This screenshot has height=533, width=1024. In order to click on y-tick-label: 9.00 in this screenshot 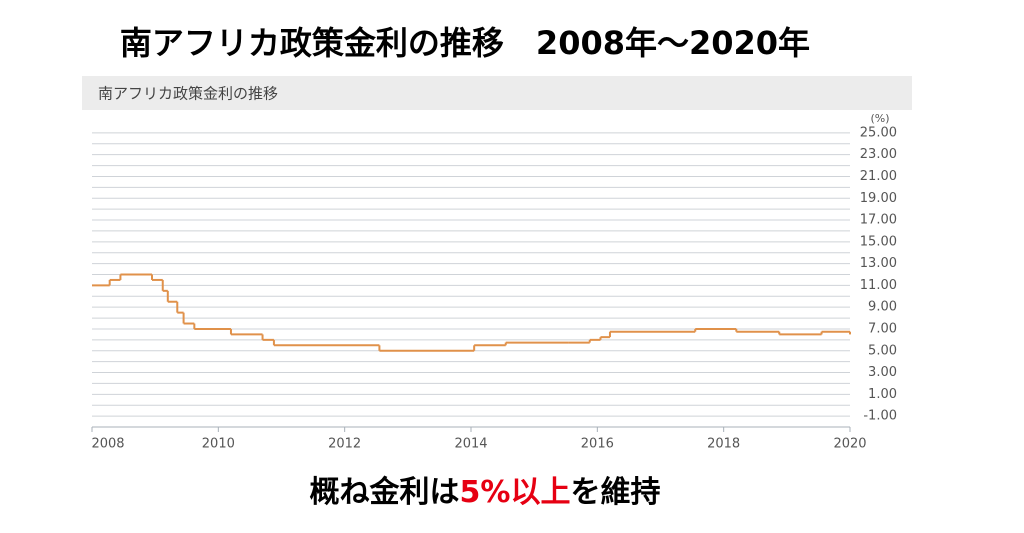, I will do `click(882, 307)`.